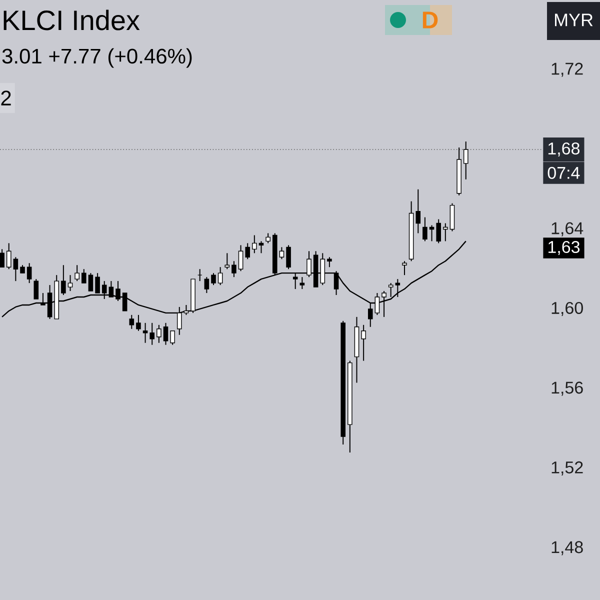  I want to click on y-tick-label: 1,64, so click(568, 229).